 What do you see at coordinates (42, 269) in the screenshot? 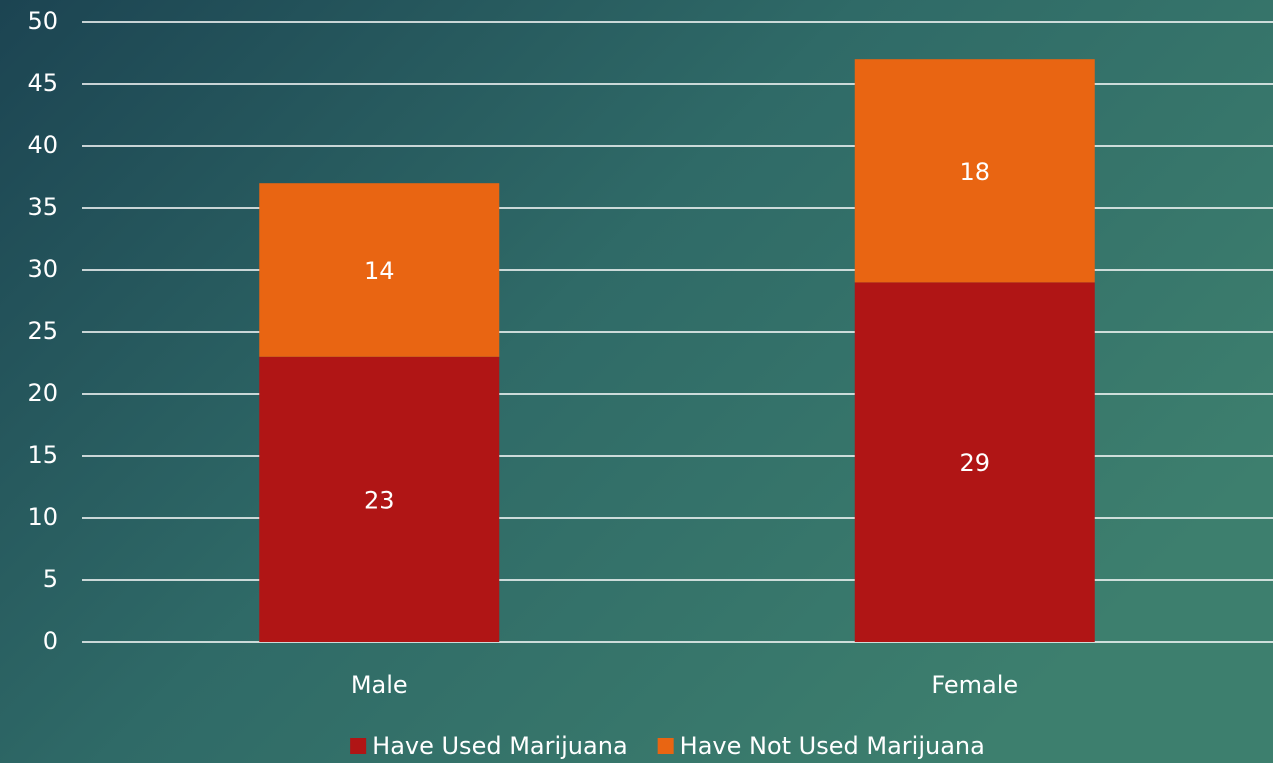
I see `y-tick-label: 30` at bounding box center [42, 269].